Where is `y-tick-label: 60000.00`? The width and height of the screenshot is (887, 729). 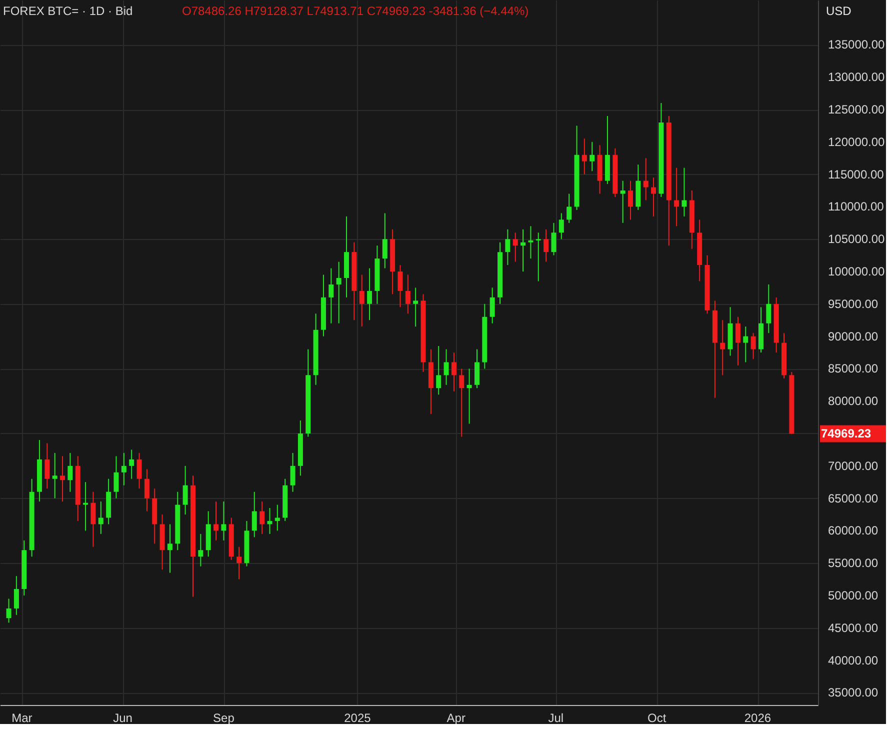
y-tick-label: 60000.00 is located at coordinates (853, 531).